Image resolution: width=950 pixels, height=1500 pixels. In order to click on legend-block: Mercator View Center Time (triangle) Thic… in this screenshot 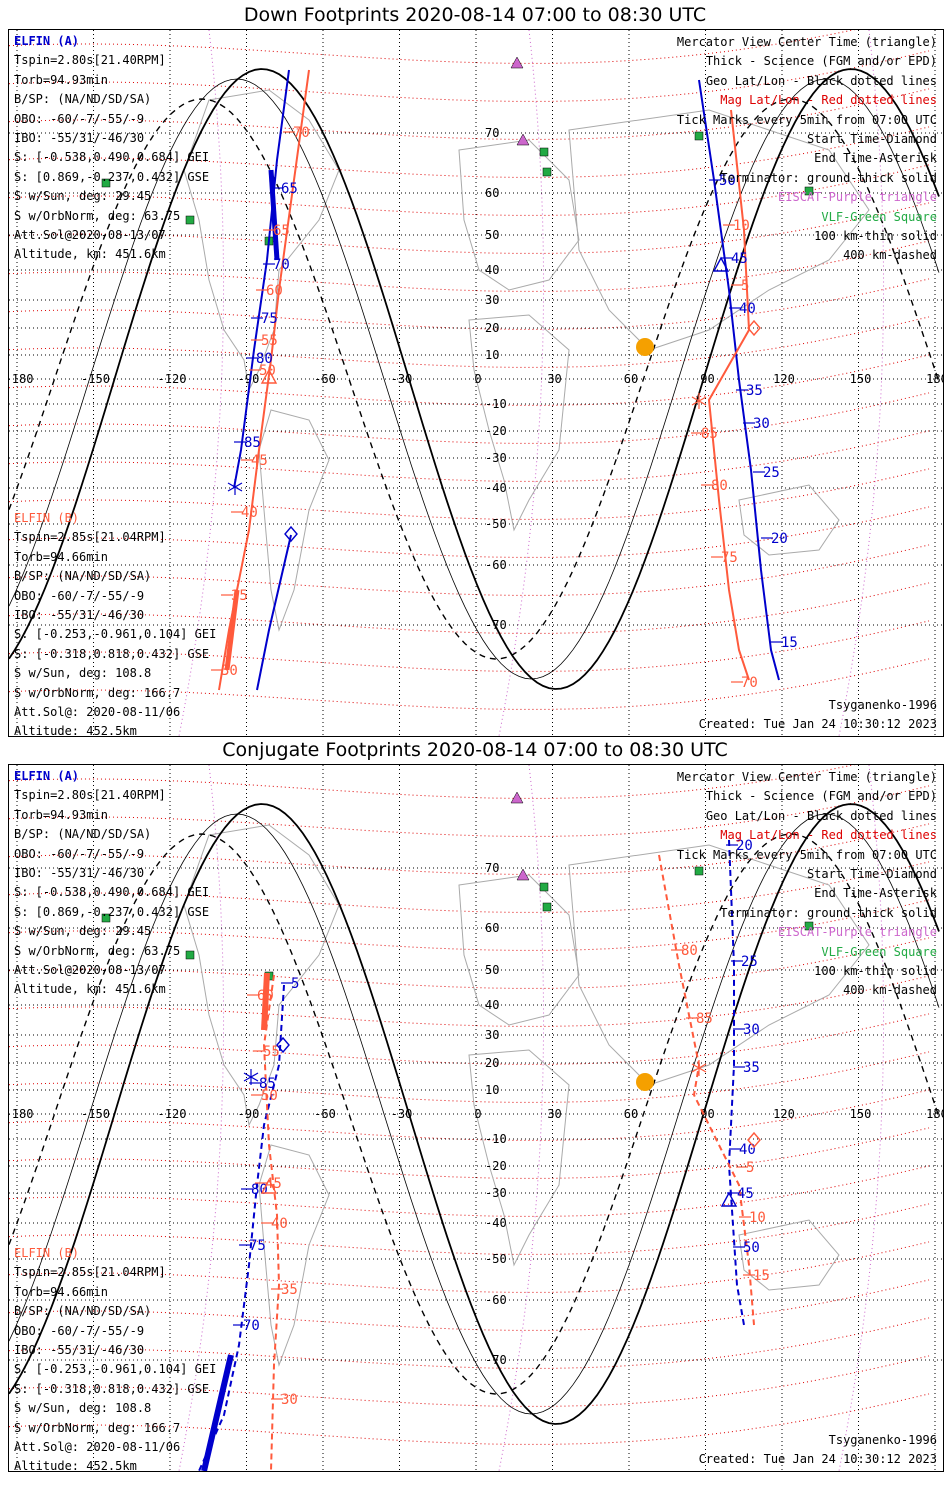, I will do `click(807, 149)`.